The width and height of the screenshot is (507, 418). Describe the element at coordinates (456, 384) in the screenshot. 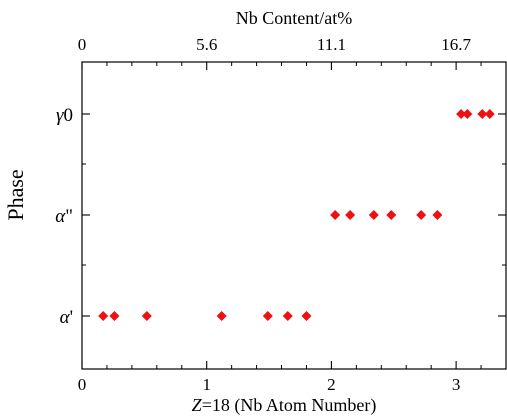

I see `x-tick-label: 3` at that location.